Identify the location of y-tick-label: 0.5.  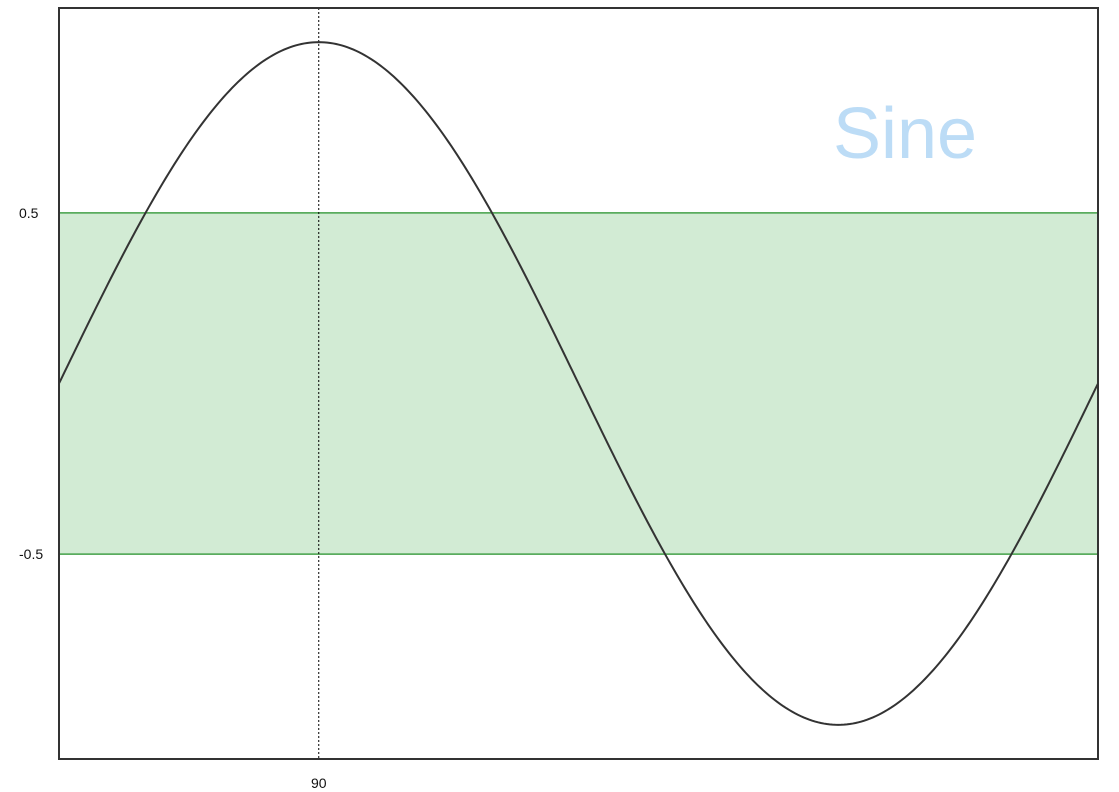
(29, 213).